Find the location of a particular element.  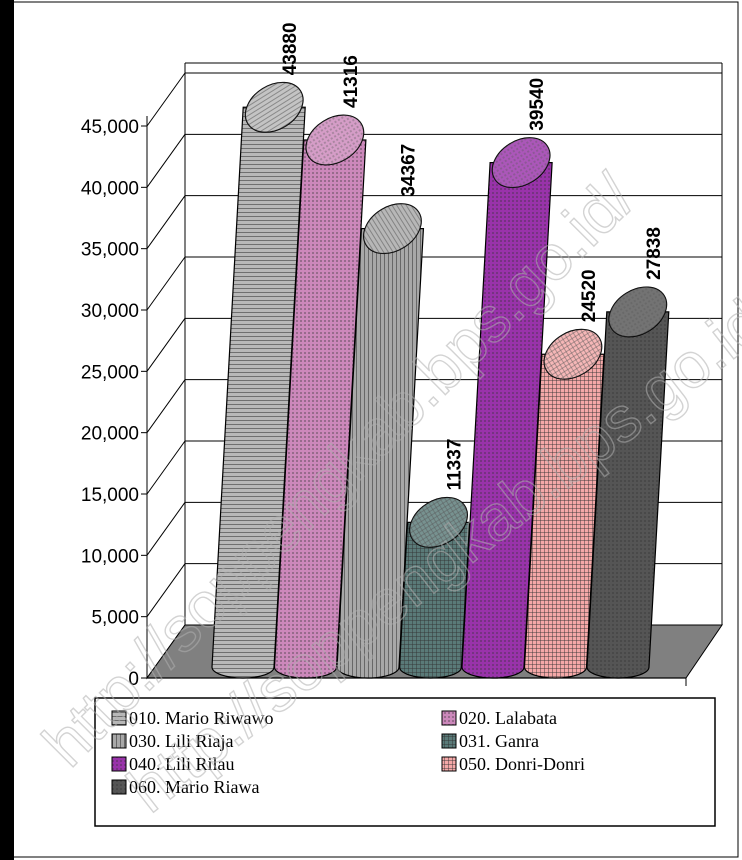

y-tick-label: 40,000 is located at coordinates (110, 188).